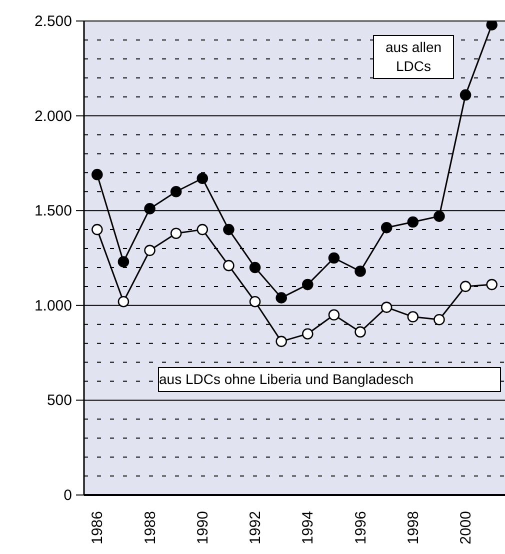 The width and height of the screenshot is (505, 554). Describe the element at coordinates (53, 116) in the screenshot. I see `y-tick-label: 2.000` at that location.